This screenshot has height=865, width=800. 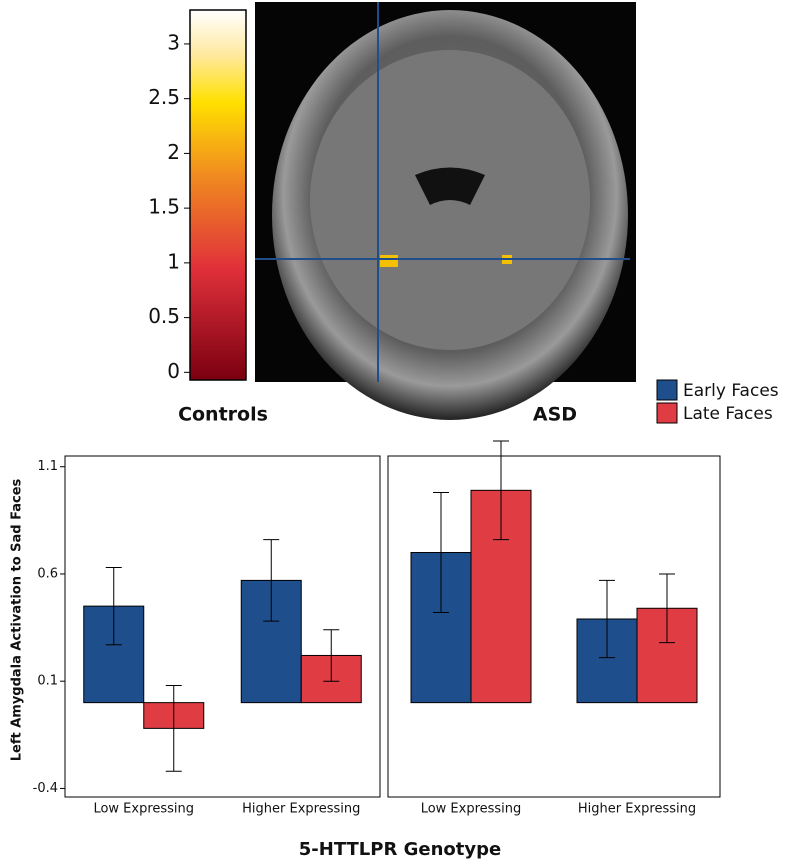 I want to click on colorbar-tick-label: 2.5, so click(x=164, y=97).